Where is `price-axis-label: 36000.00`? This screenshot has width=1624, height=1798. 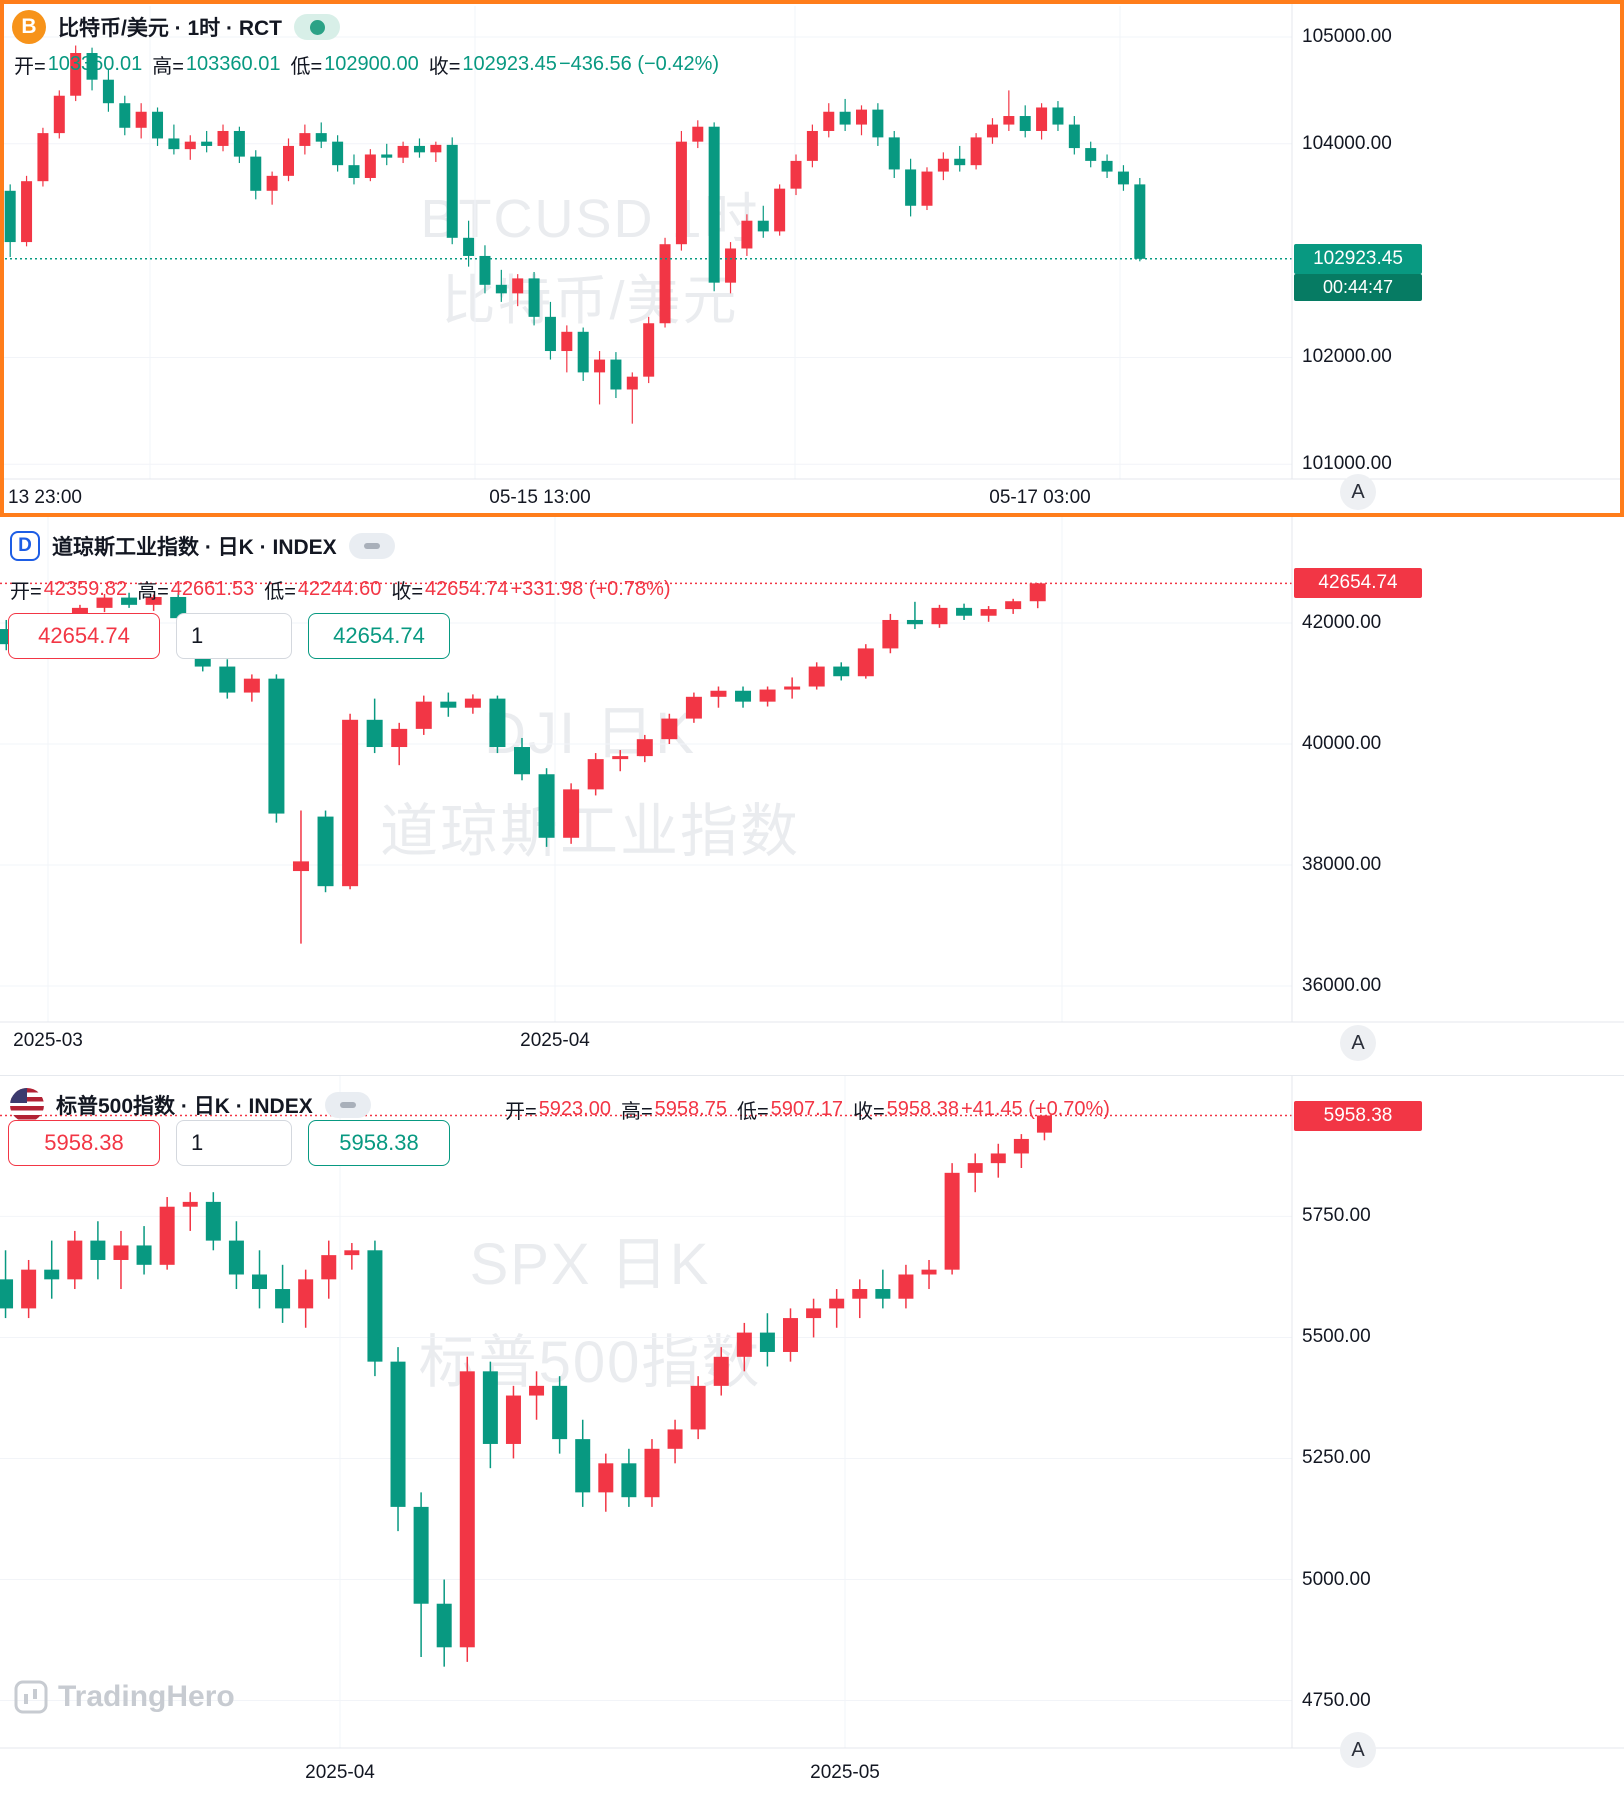
price-axis-label: 36000.00 is located at coordinates (1342, 985).